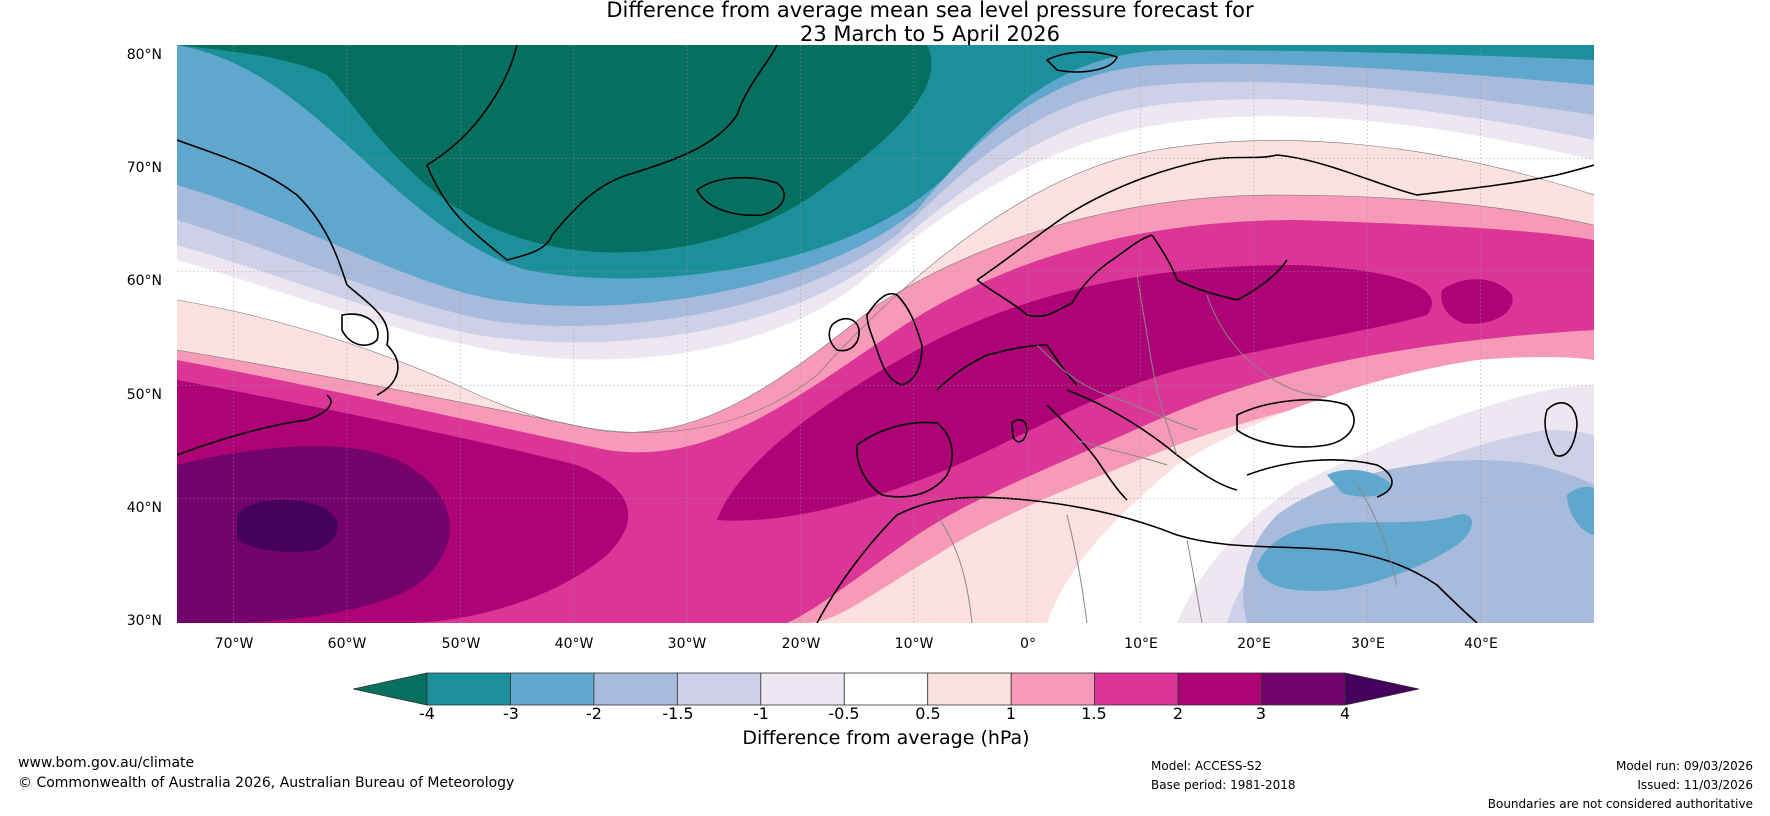  What do you see at coordinates (1219, 267) in the screenshot?
I see `coast-finland-baltic` at bounding box center [1219, 267].